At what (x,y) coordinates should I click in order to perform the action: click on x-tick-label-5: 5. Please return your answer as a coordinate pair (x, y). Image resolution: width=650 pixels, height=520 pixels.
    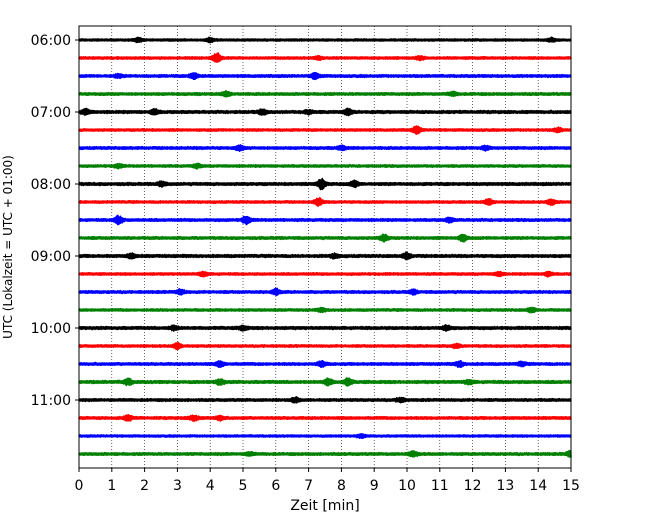
    Looking at the image, I should click on (243, 486).